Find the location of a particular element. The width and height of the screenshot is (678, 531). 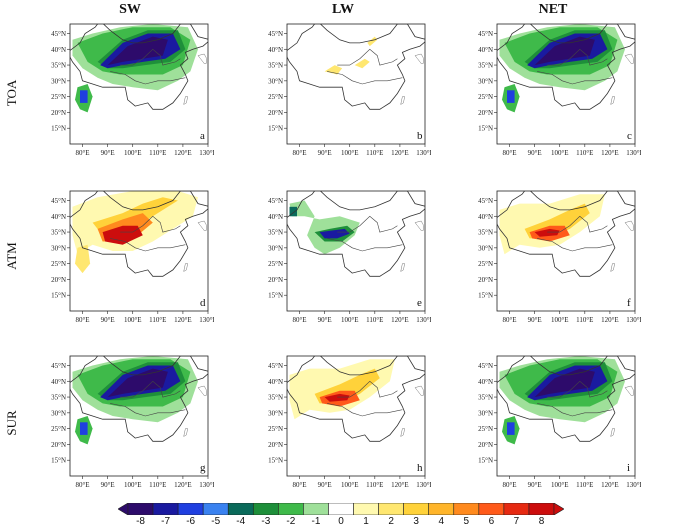

panel-letter: e is located at coordinates (419, 303).